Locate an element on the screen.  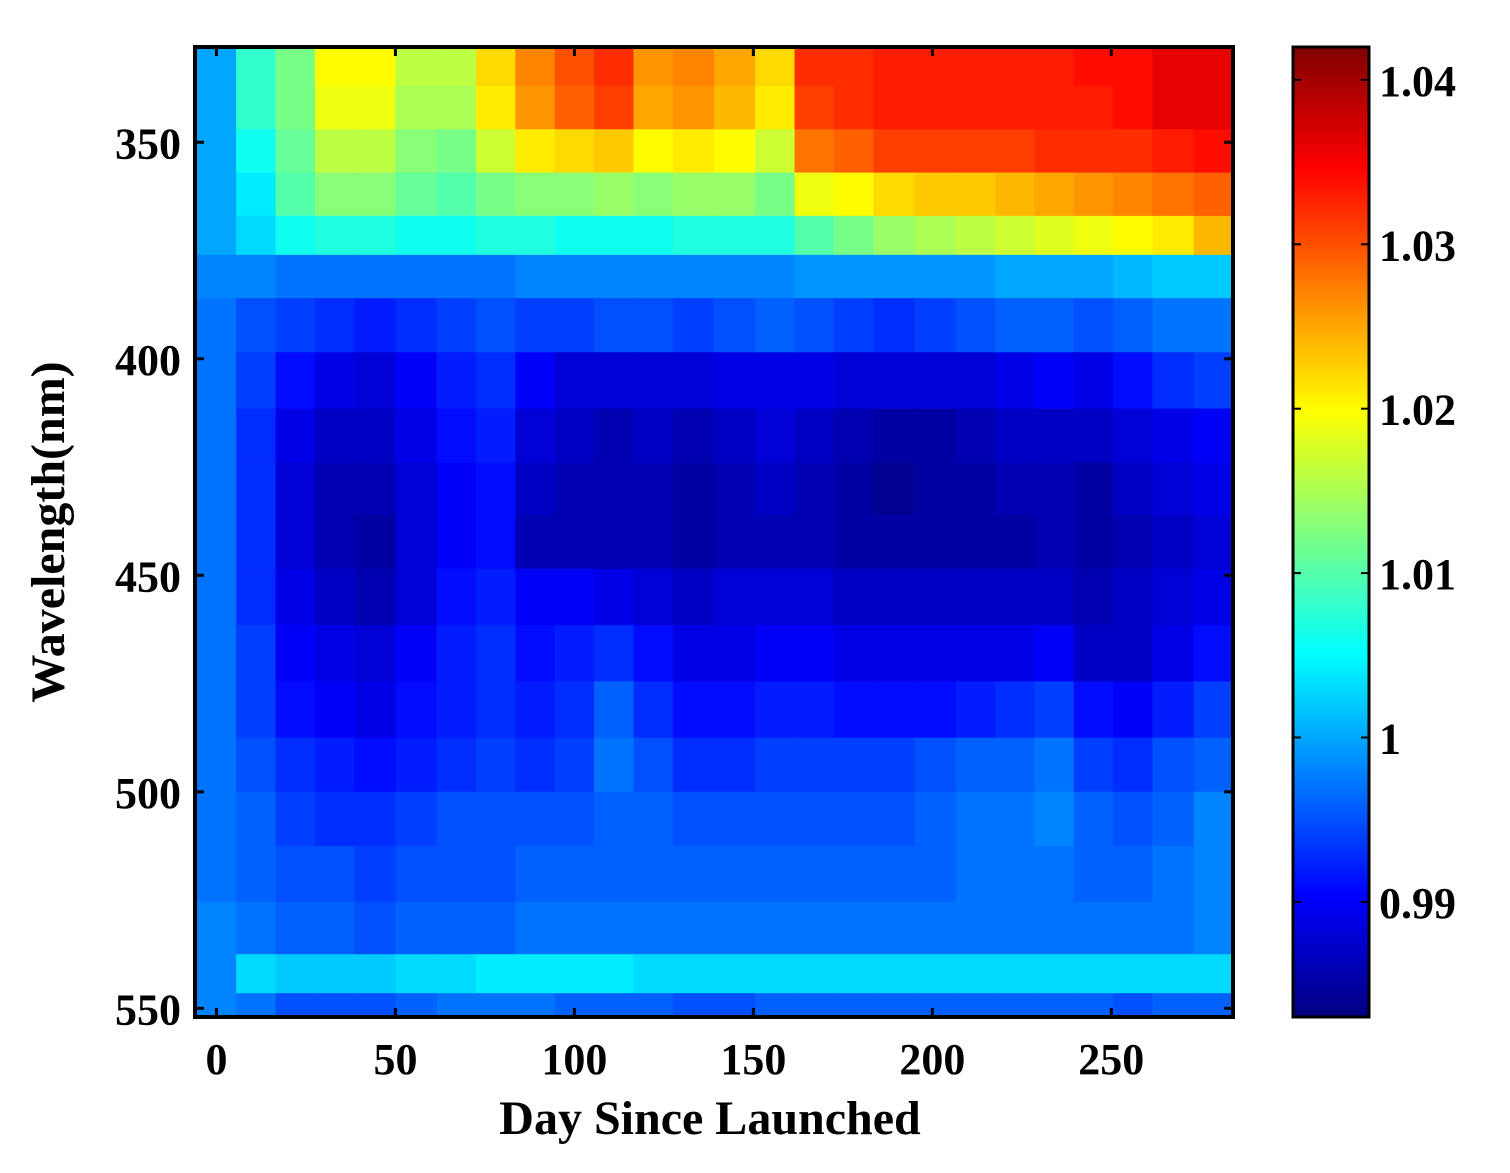
colorbar is located at coordinates (1331, 532).